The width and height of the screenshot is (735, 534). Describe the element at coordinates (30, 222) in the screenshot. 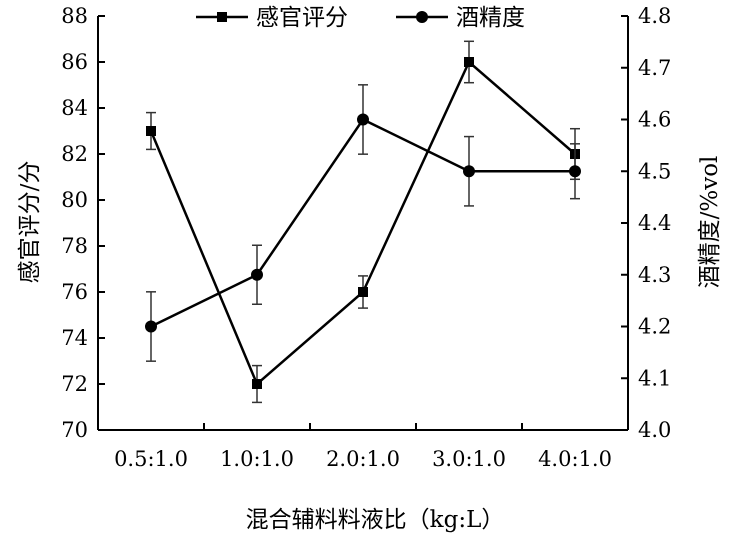

I see `y-axis-title-left: 感官评分/分` at that location.